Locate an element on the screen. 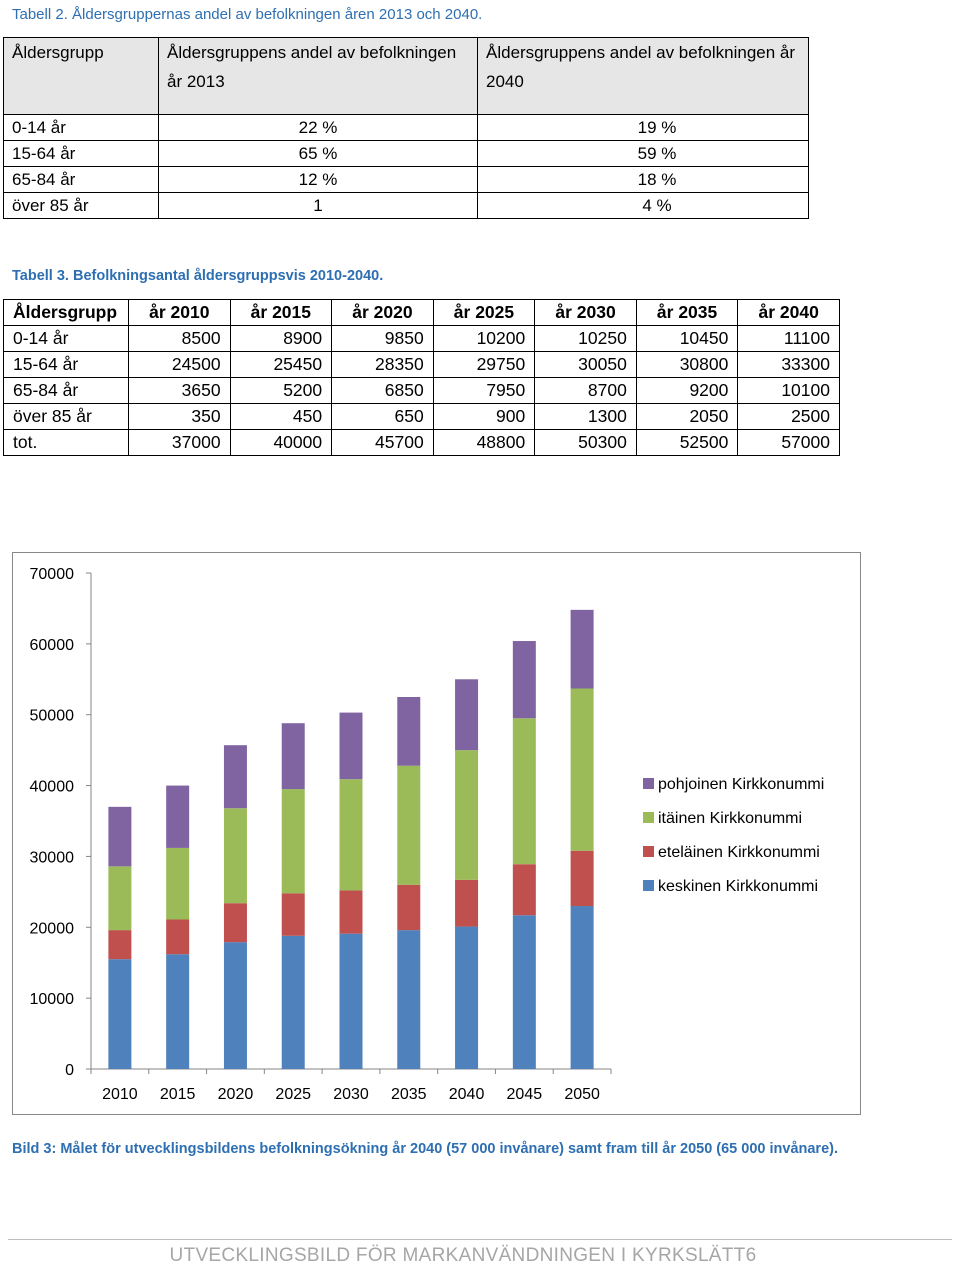 This screenshot has width=960, height=1267. y-tick-label: 10000 is located at coordinates (52, 999).